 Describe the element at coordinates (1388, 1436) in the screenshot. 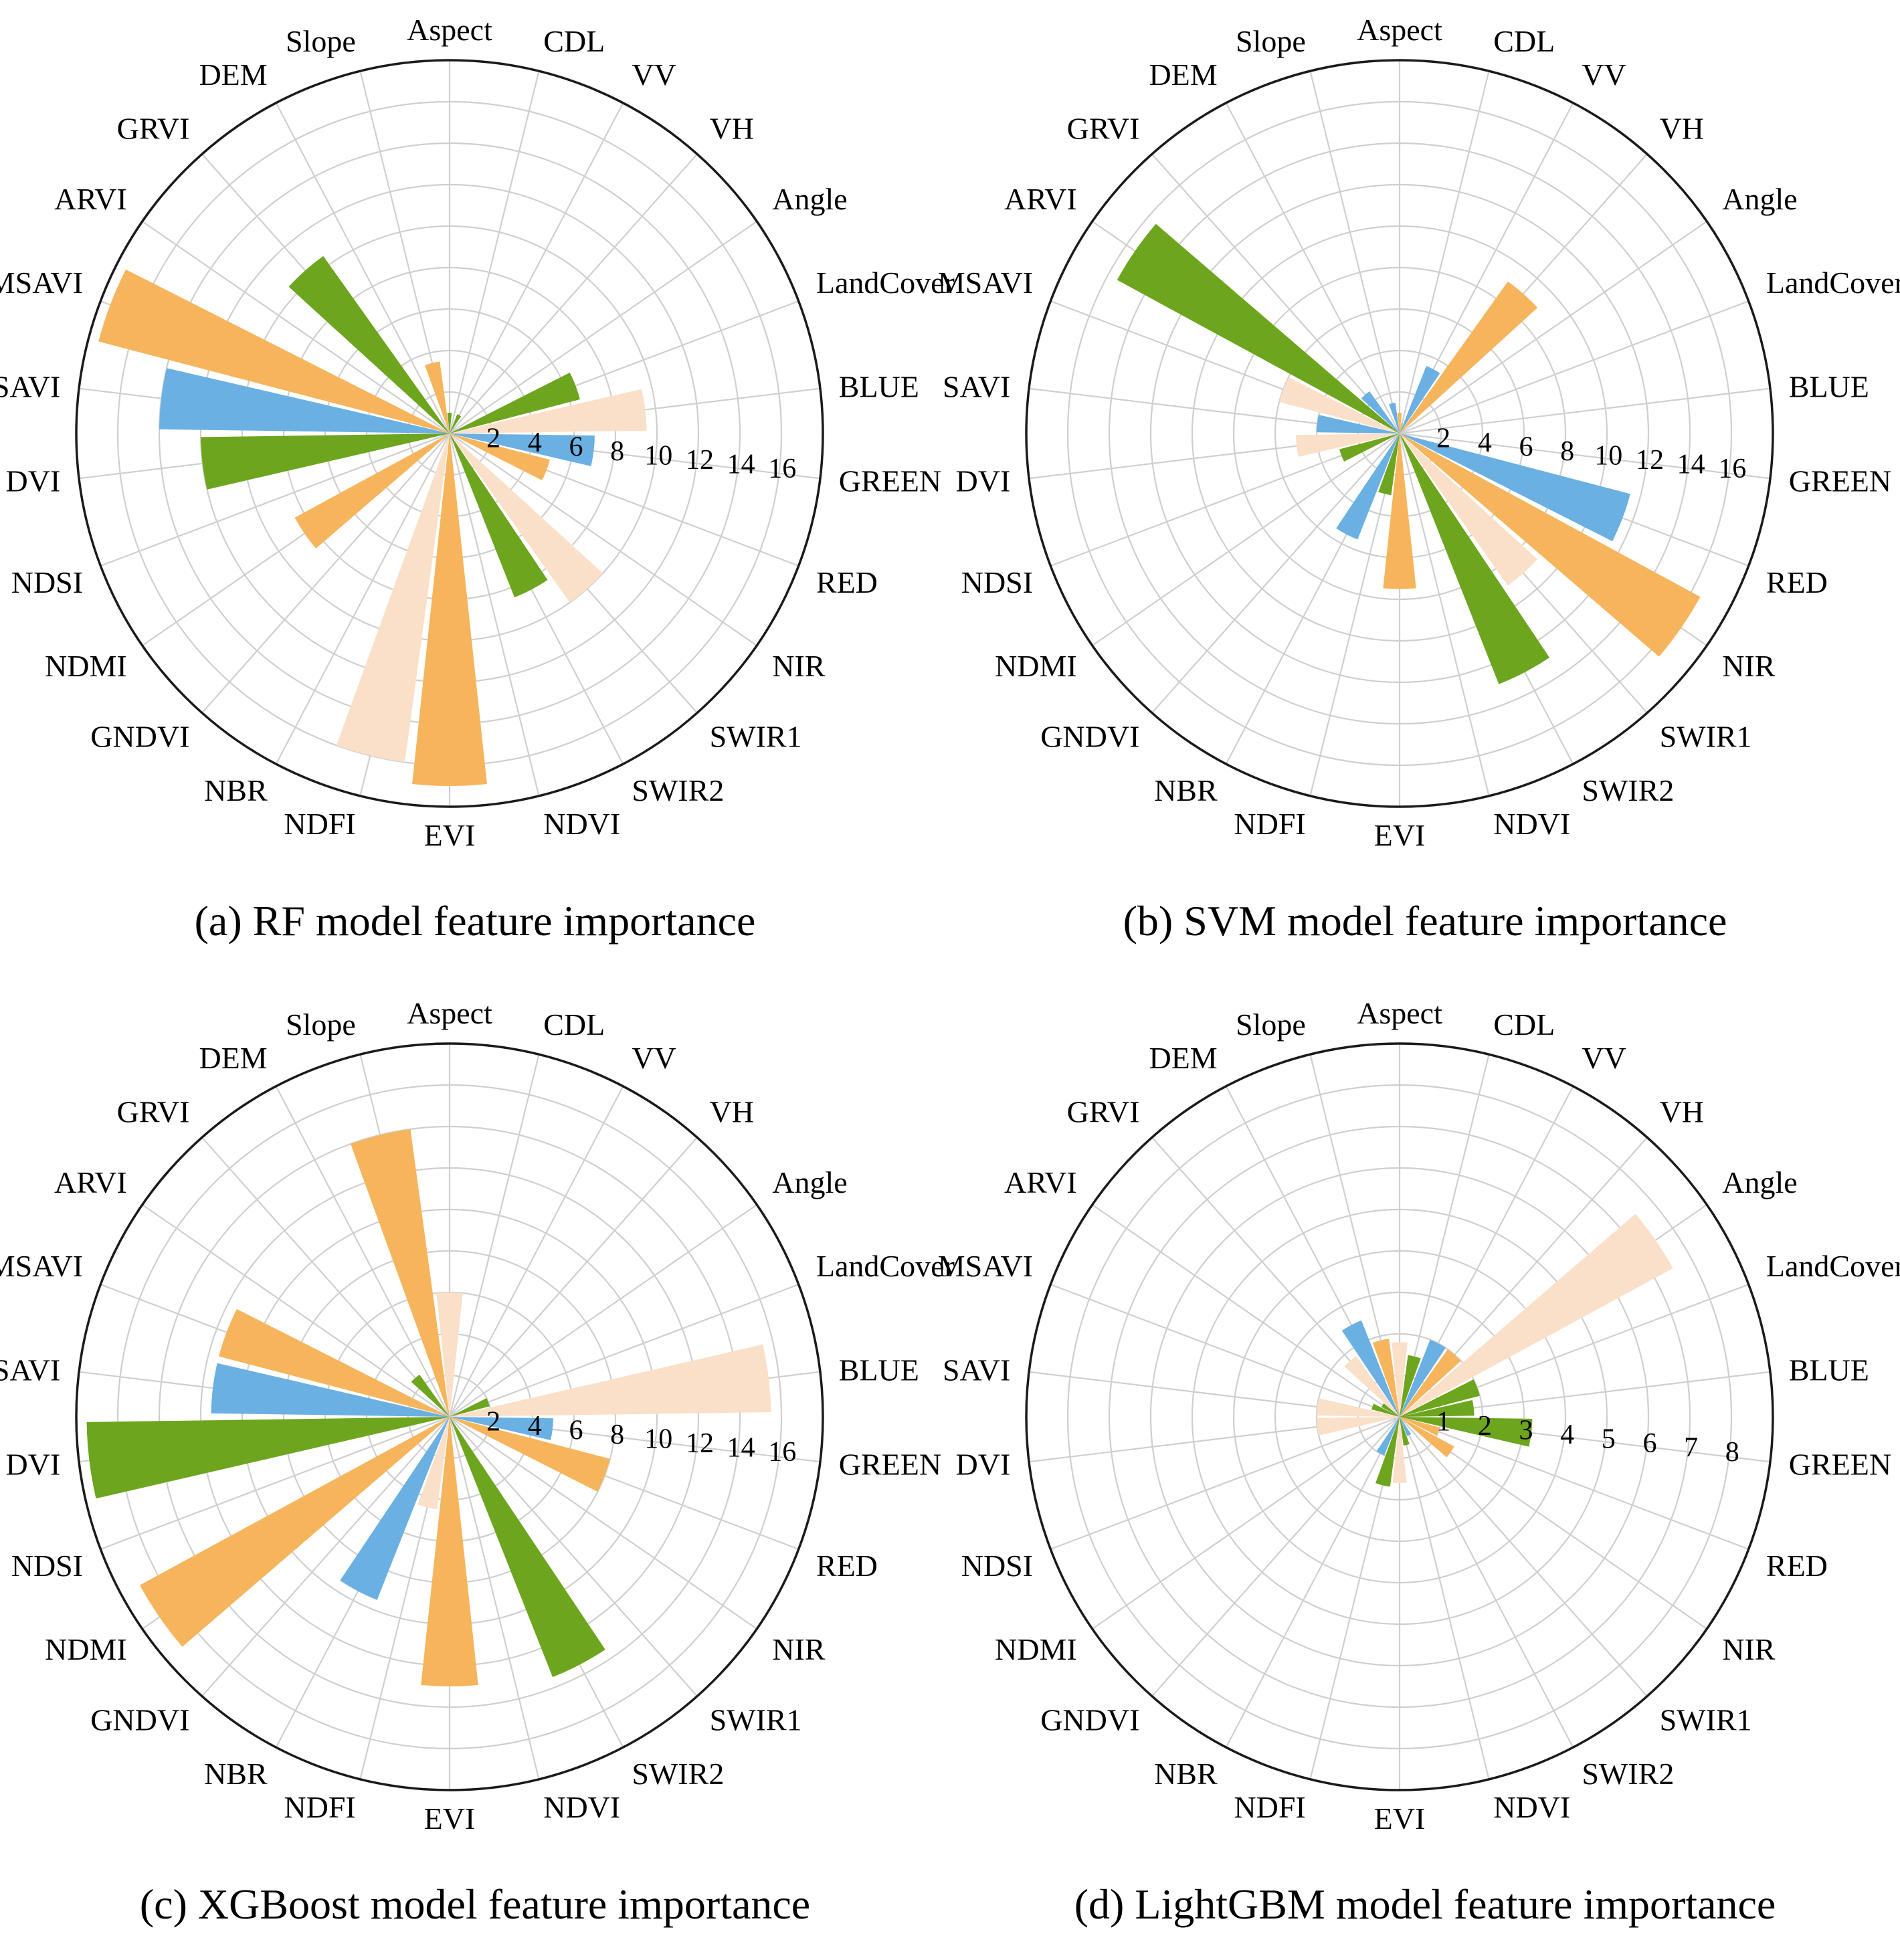

I see `bar-nbr` at that location.